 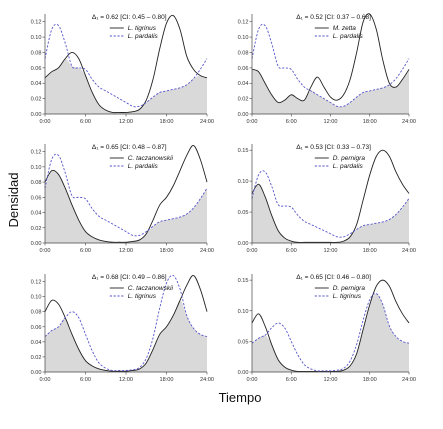 I want to click on overlap-coefficient-label: Δ₁ = 0.68 [CI: 0.49 – 0.86], so click(x=129, y=277).